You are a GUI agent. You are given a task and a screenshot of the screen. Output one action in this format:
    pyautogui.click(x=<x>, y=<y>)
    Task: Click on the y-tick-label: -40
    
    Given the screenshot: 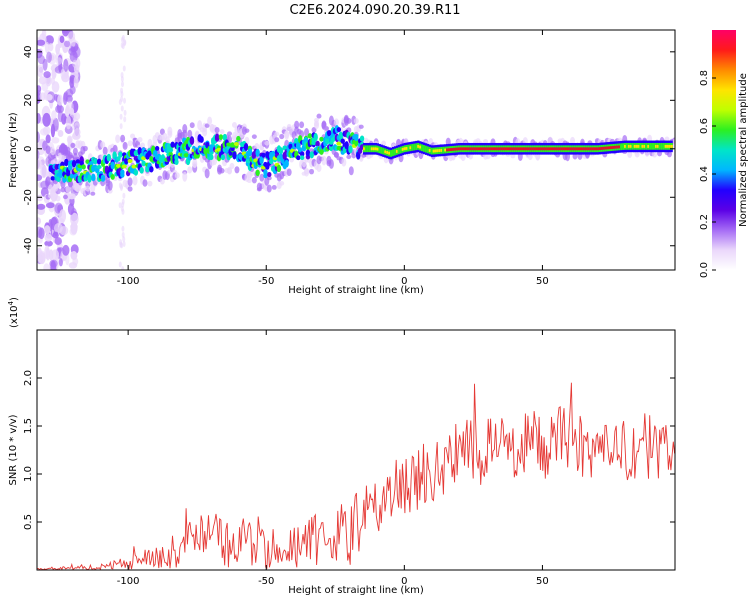 What is the action you would take?
    pyautogui.click(x=28, y=246)
    